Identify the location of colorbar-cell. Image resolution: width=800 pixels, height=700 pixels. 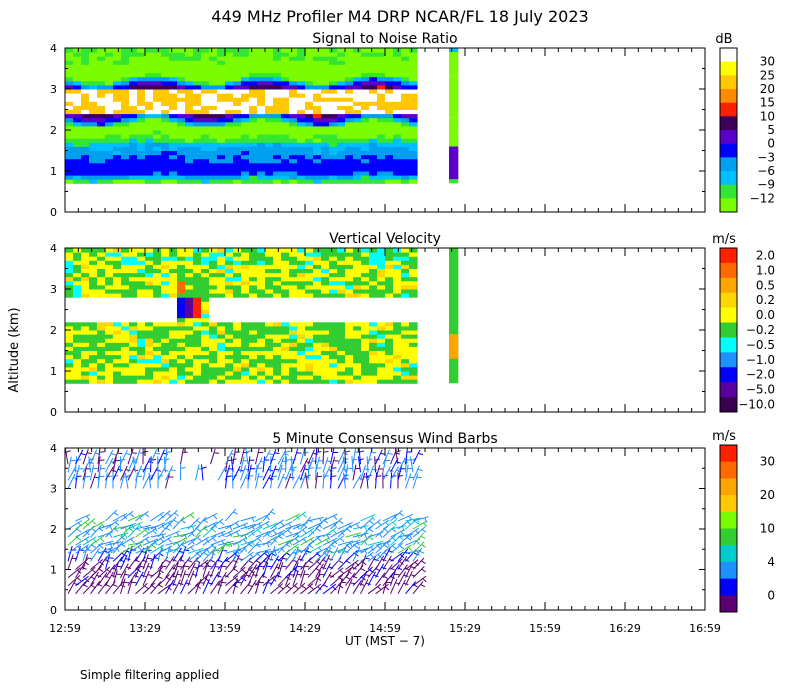
(728, 68).